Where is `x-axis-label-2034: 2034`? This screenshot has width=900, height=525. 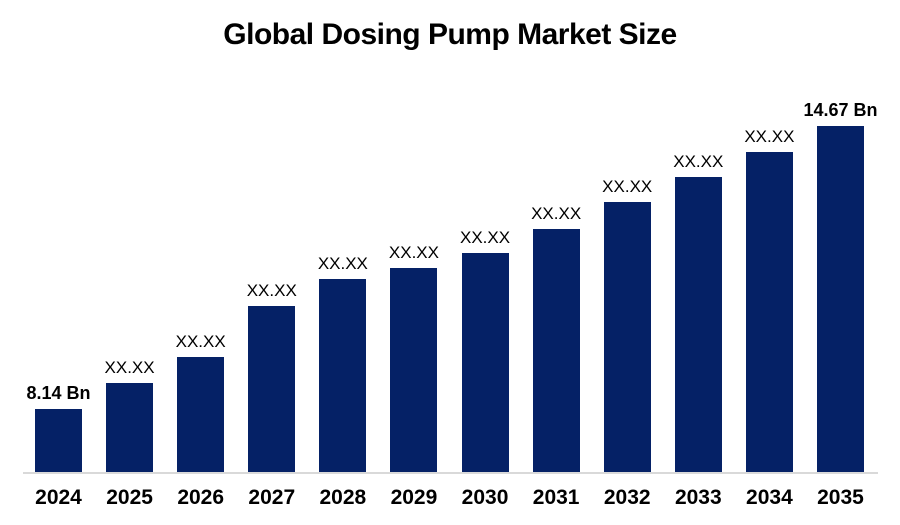
x-axis-label-2034: 2034 is located at coordinates (769, 497).